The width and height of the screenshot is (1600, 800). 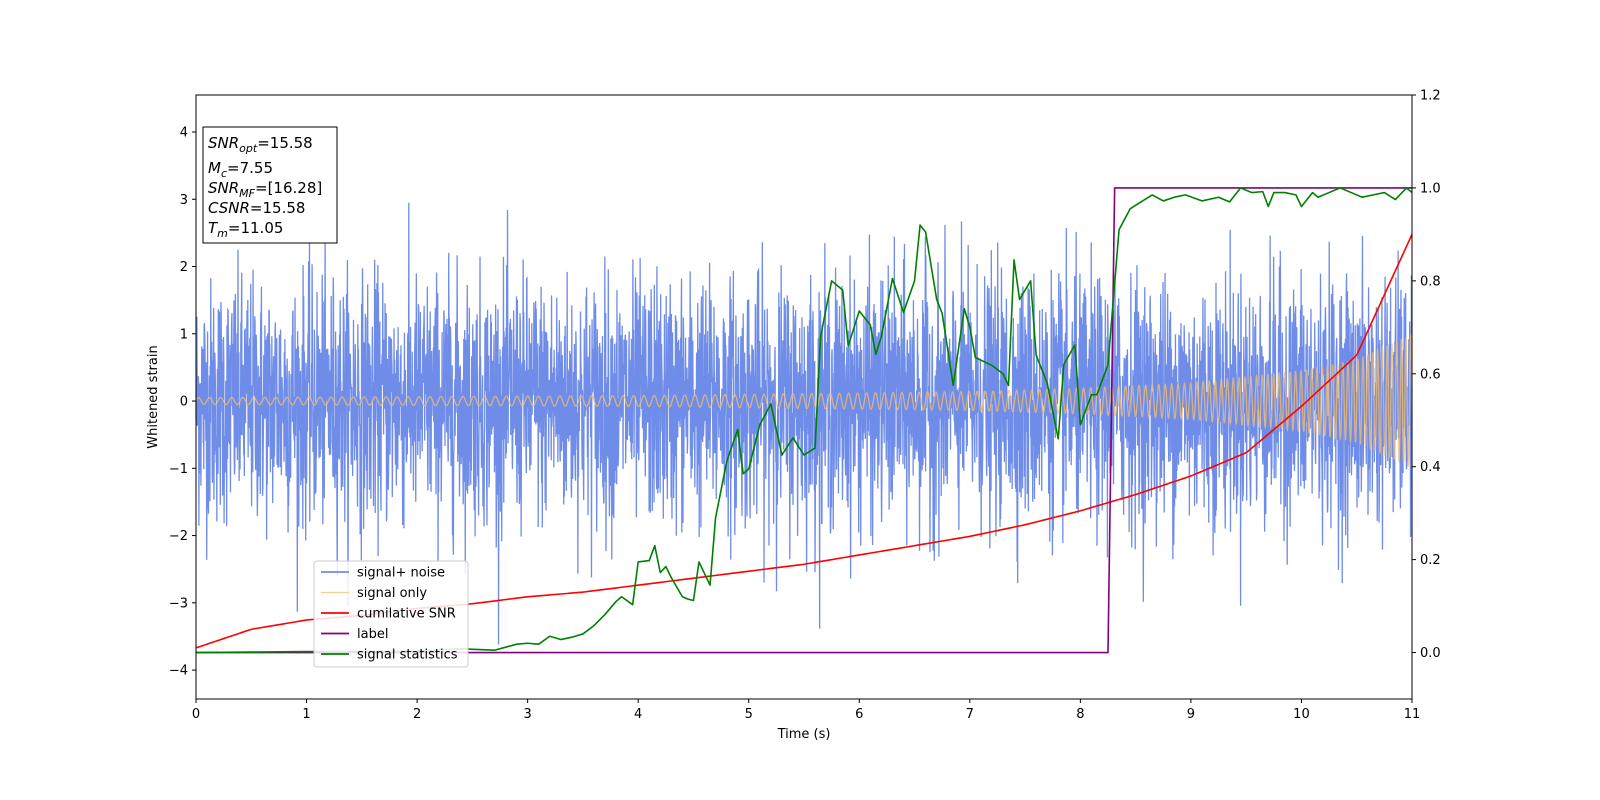 I want to click on y-tick-label: 4, so click(x=184, y=132).